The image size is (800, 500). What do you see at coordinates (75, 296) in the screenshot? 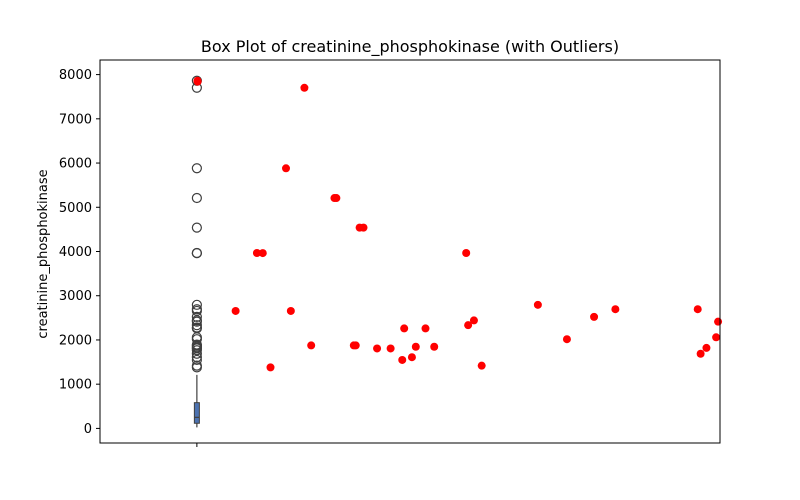
I see `y-tick-label: 3000` at bounding box center [75, 296].